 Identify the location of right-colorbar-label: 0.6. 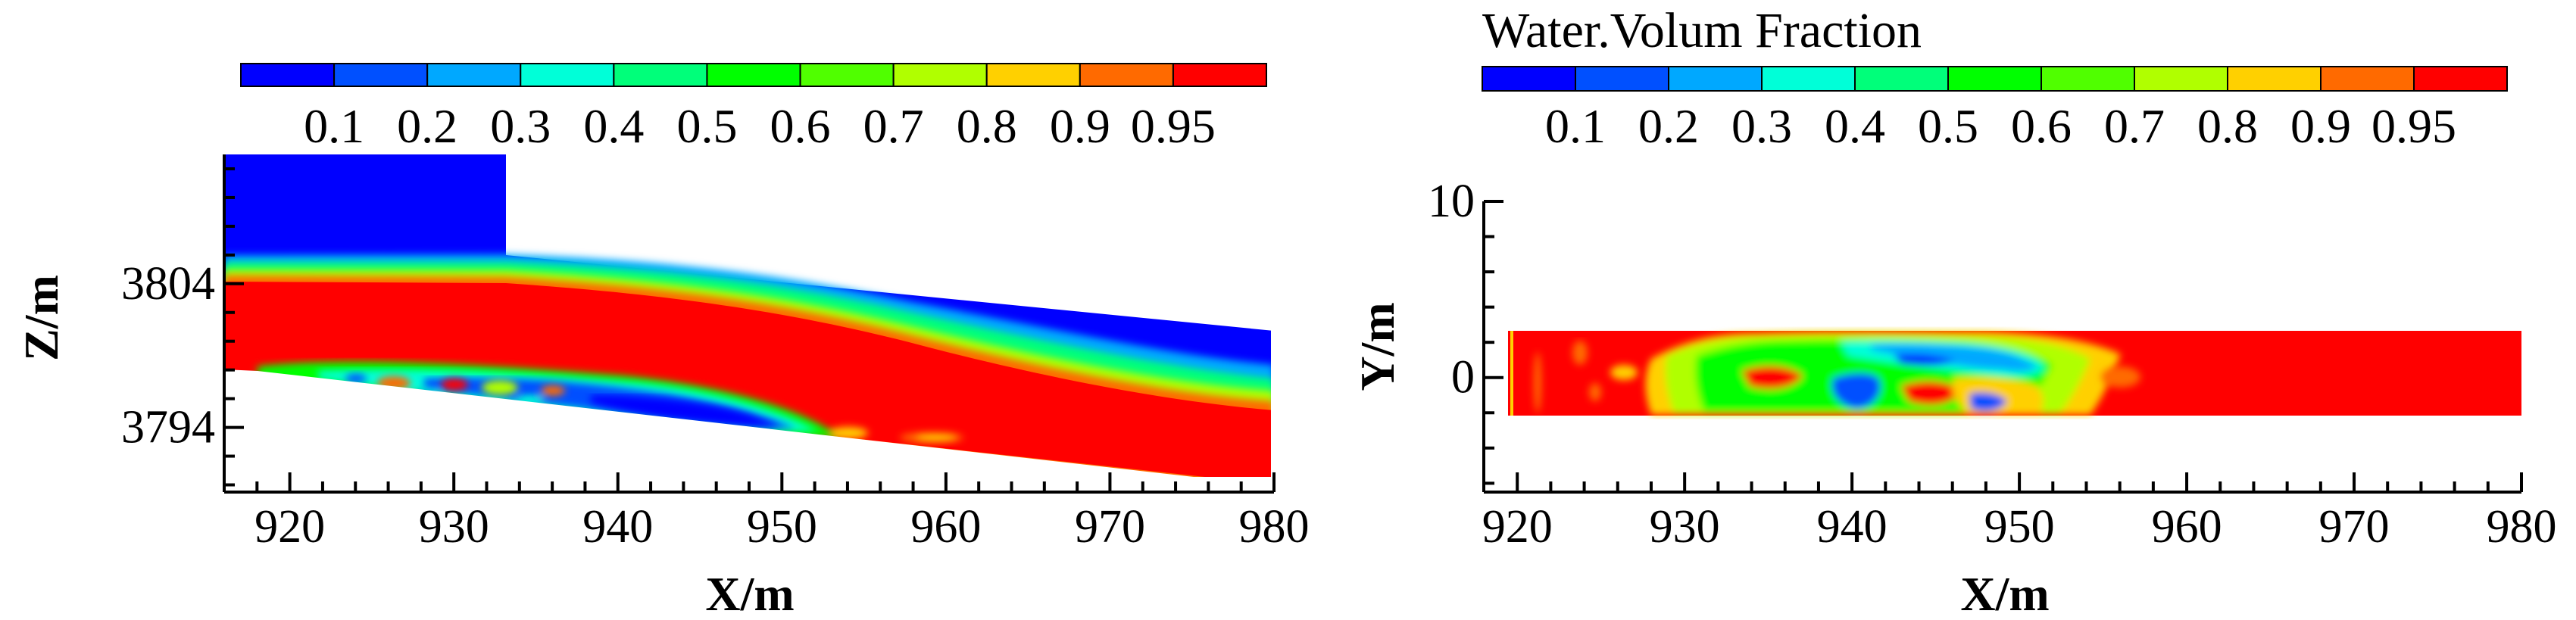
(2042, 126).